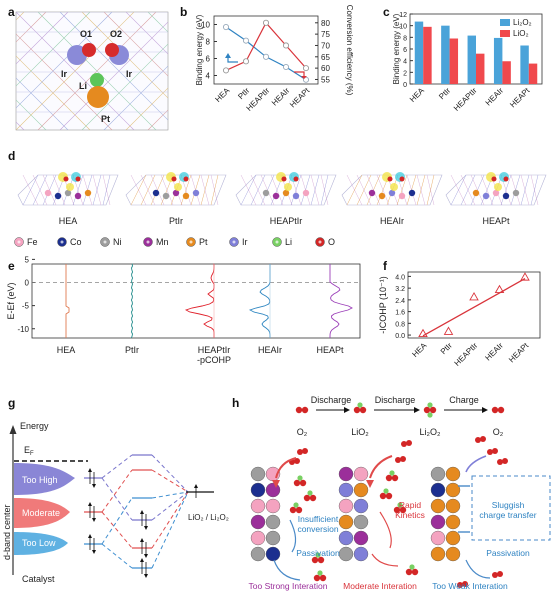  Describe the element at coordinates (331, 242) in the screenshot. I see `legend-label: O` at that location.